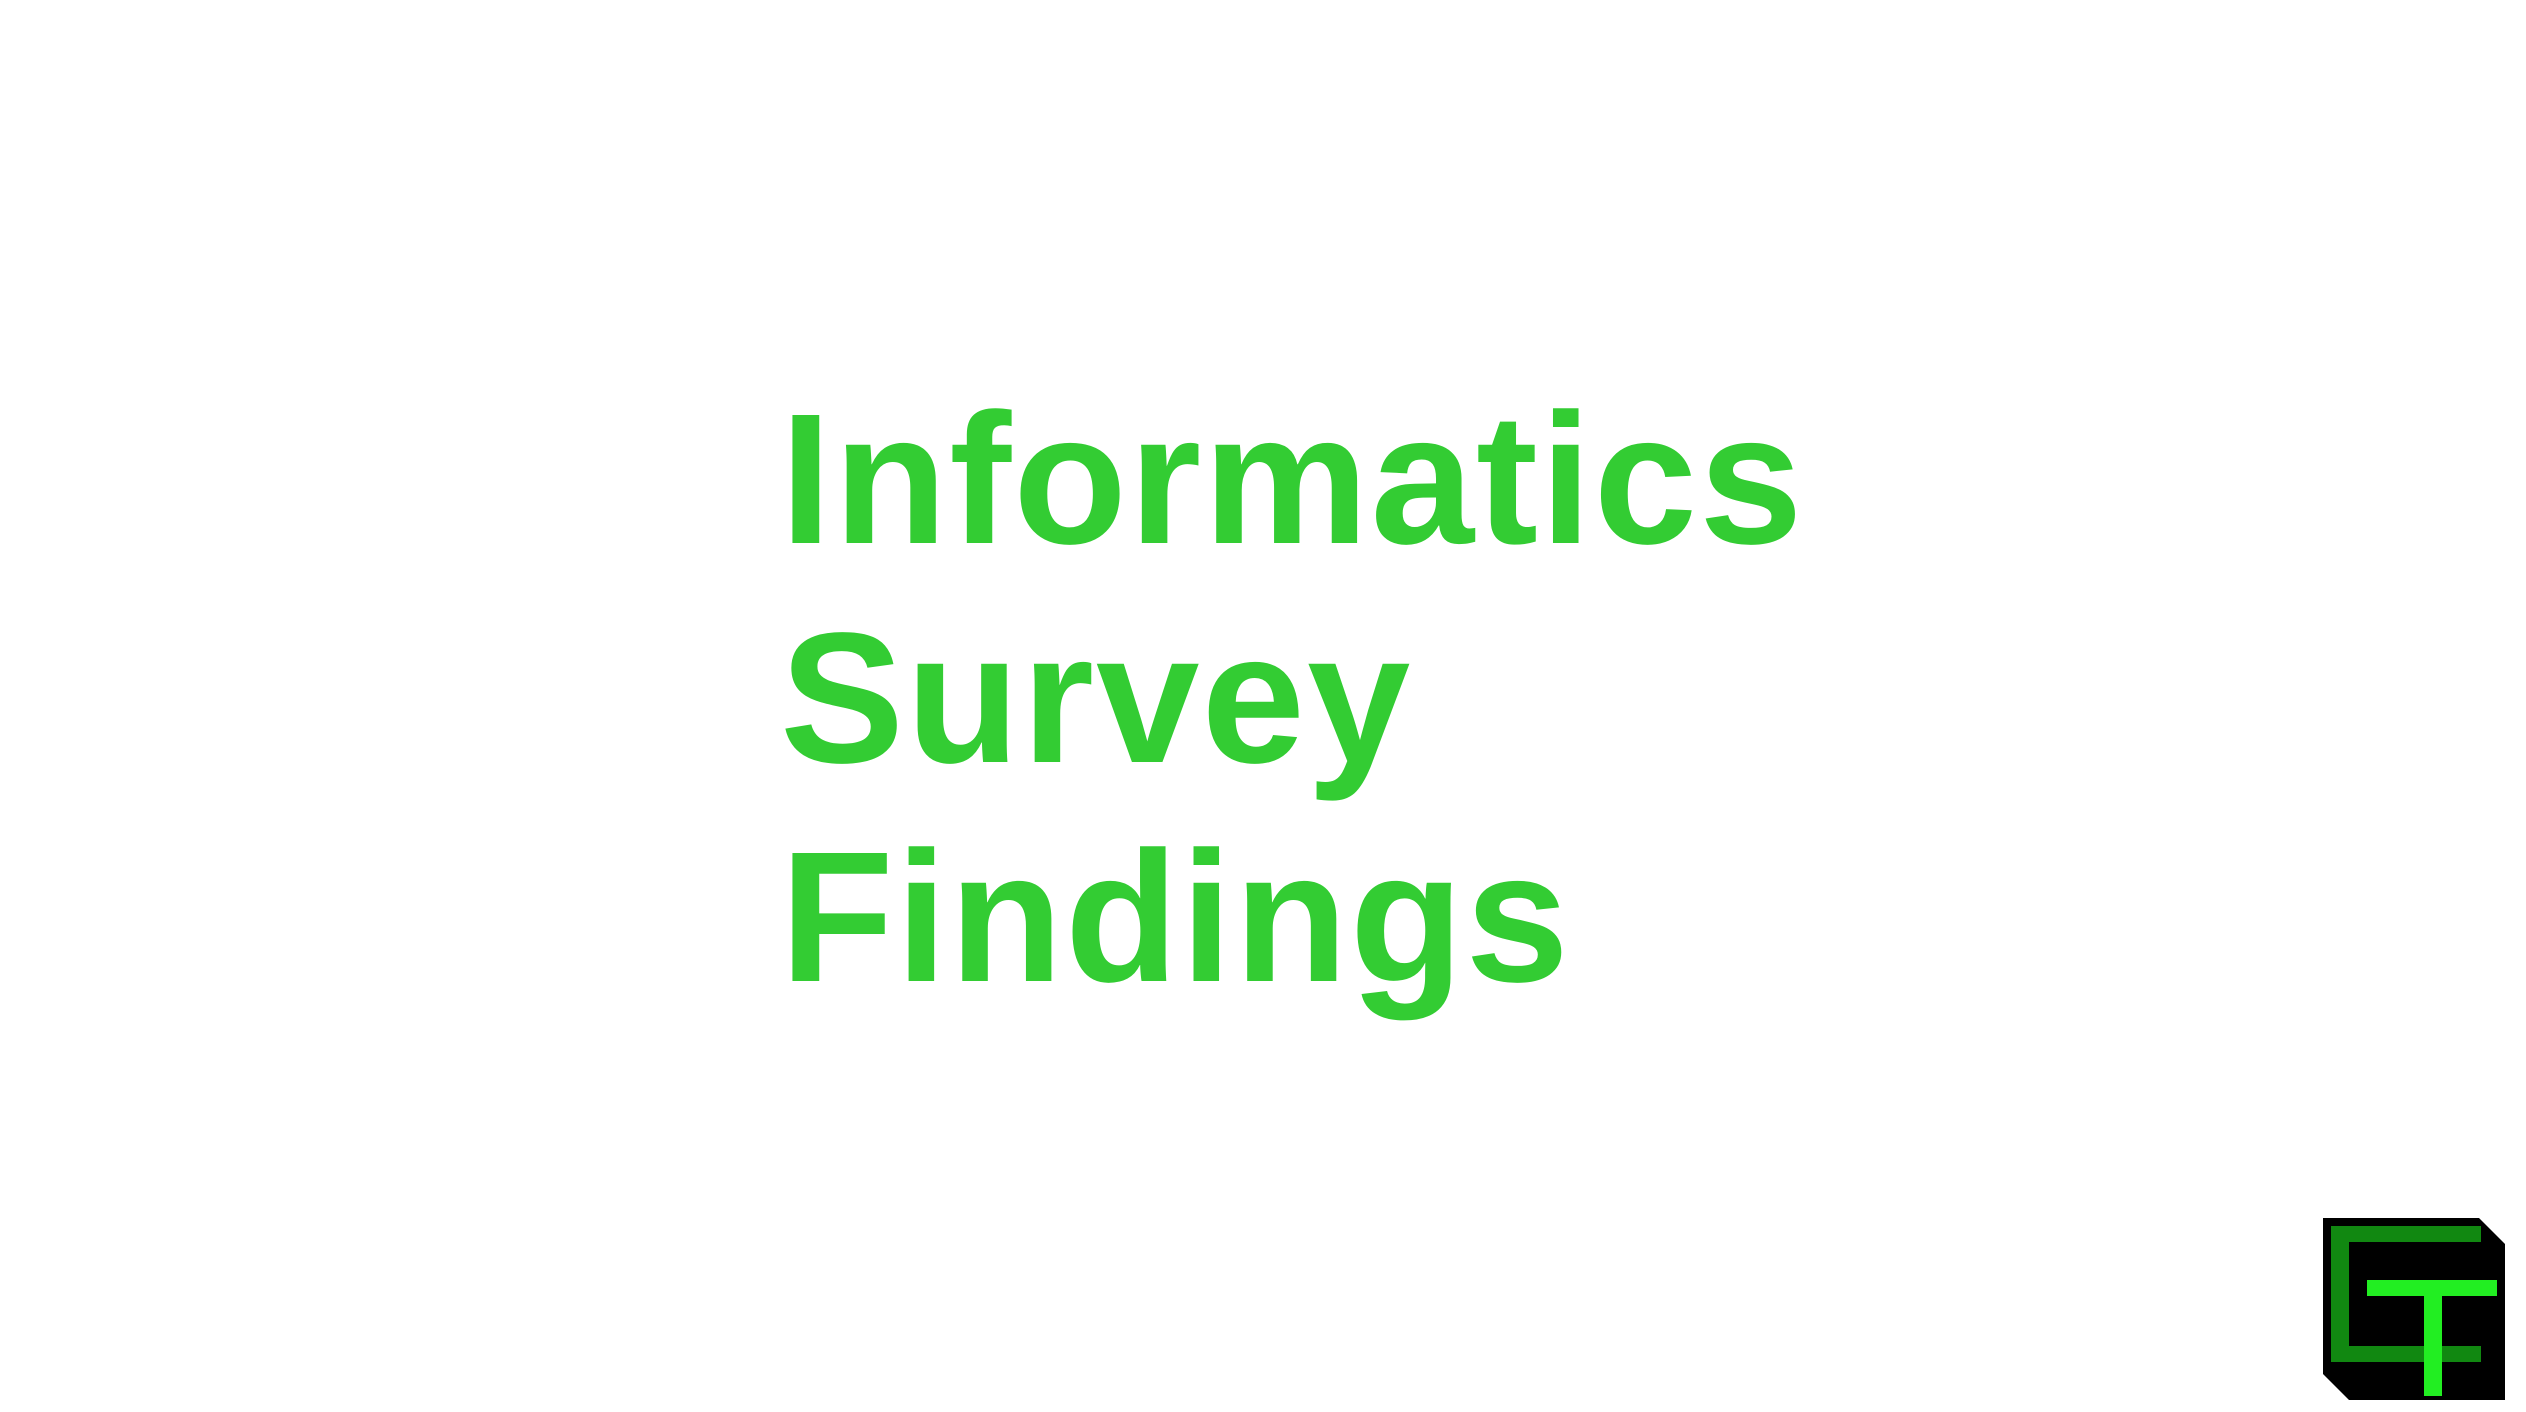 Image resolution: width=2526 pixels, height=1412 pixels. I want to click on title-line-3: Findings, so click(1175, 917).